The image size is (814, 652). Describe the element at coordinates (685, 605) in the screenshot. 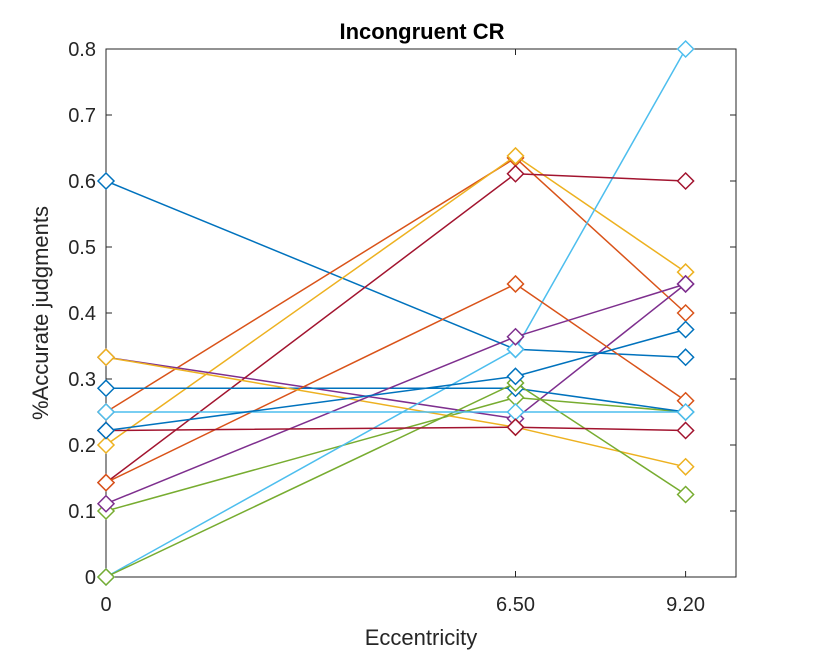

I see `x-tick-label: 9.20` at that location.